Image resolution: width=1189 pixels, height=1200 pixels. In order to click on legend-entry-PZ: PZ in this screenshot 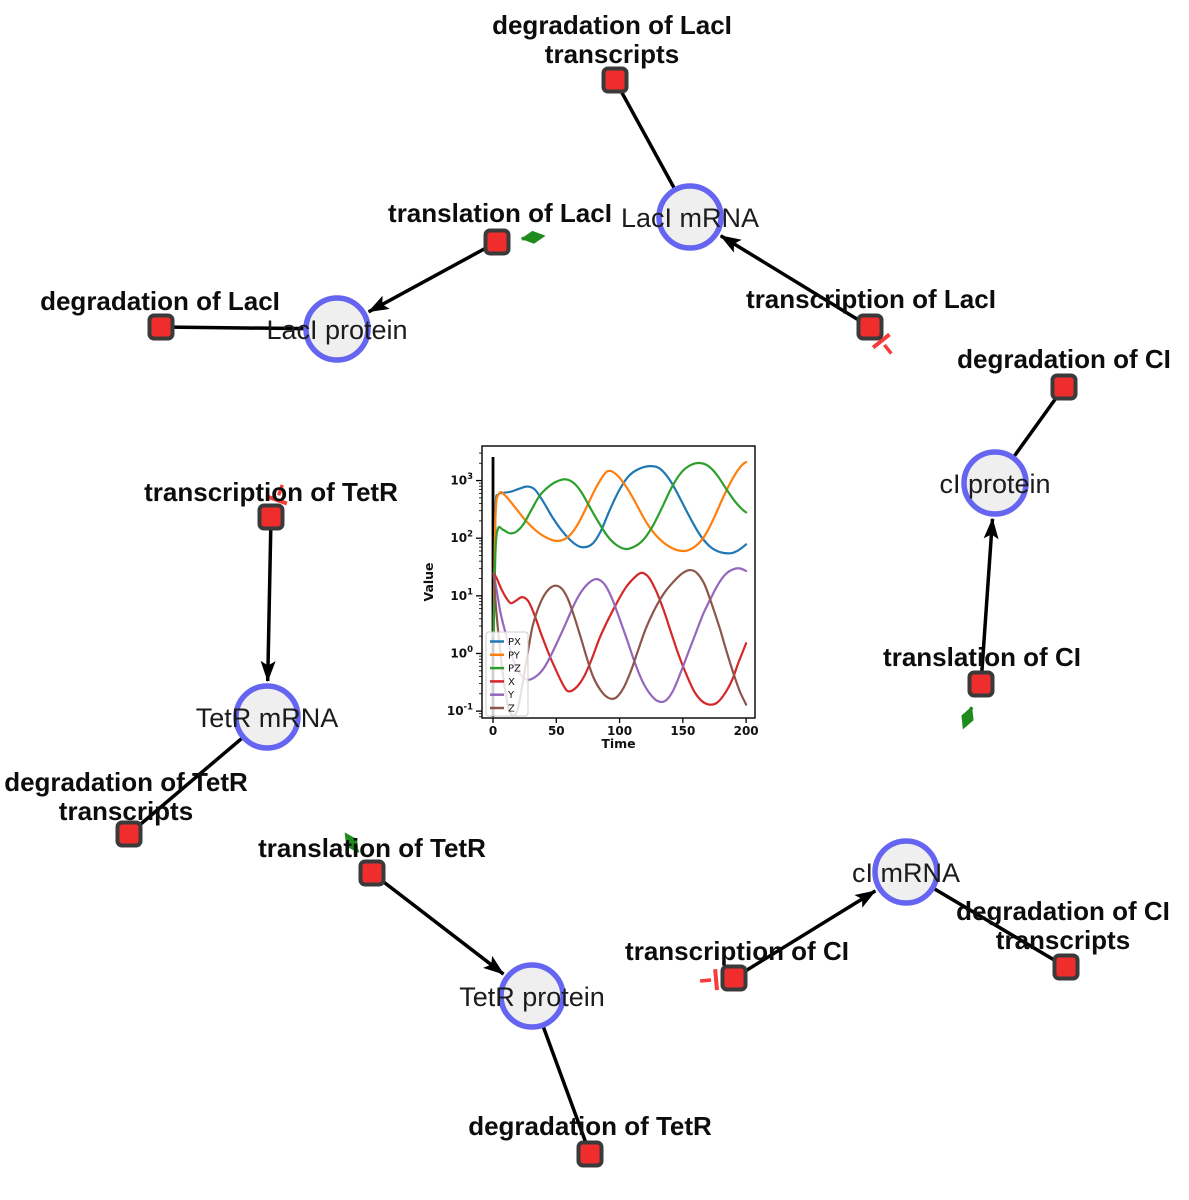, I will do `click(514, 669)`.